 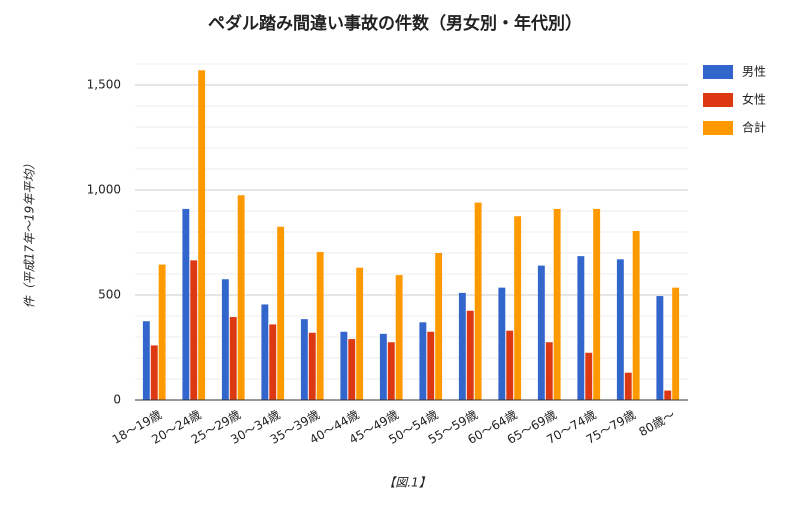 I want to click on y-tick-label: 1,500, so click(x=104, y=85).